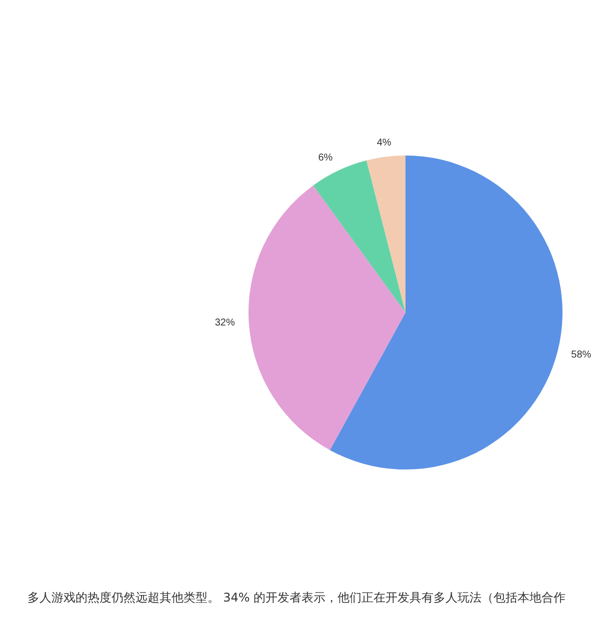 This screenshot has height=618, width=592. I want to click on text: 多人游戏的热度仍然远超其他类型。 34% 的开发者表示，他们正在开发具有多人玩法（包括本地合作, so click(296, 597).